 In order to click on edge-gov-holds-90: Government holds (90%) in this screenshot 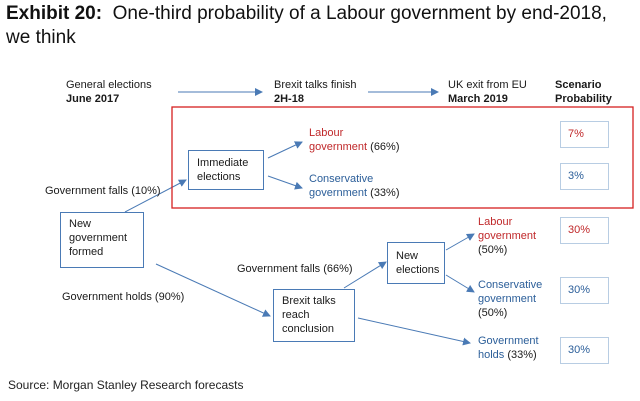, I will do `click(123, 297)`.